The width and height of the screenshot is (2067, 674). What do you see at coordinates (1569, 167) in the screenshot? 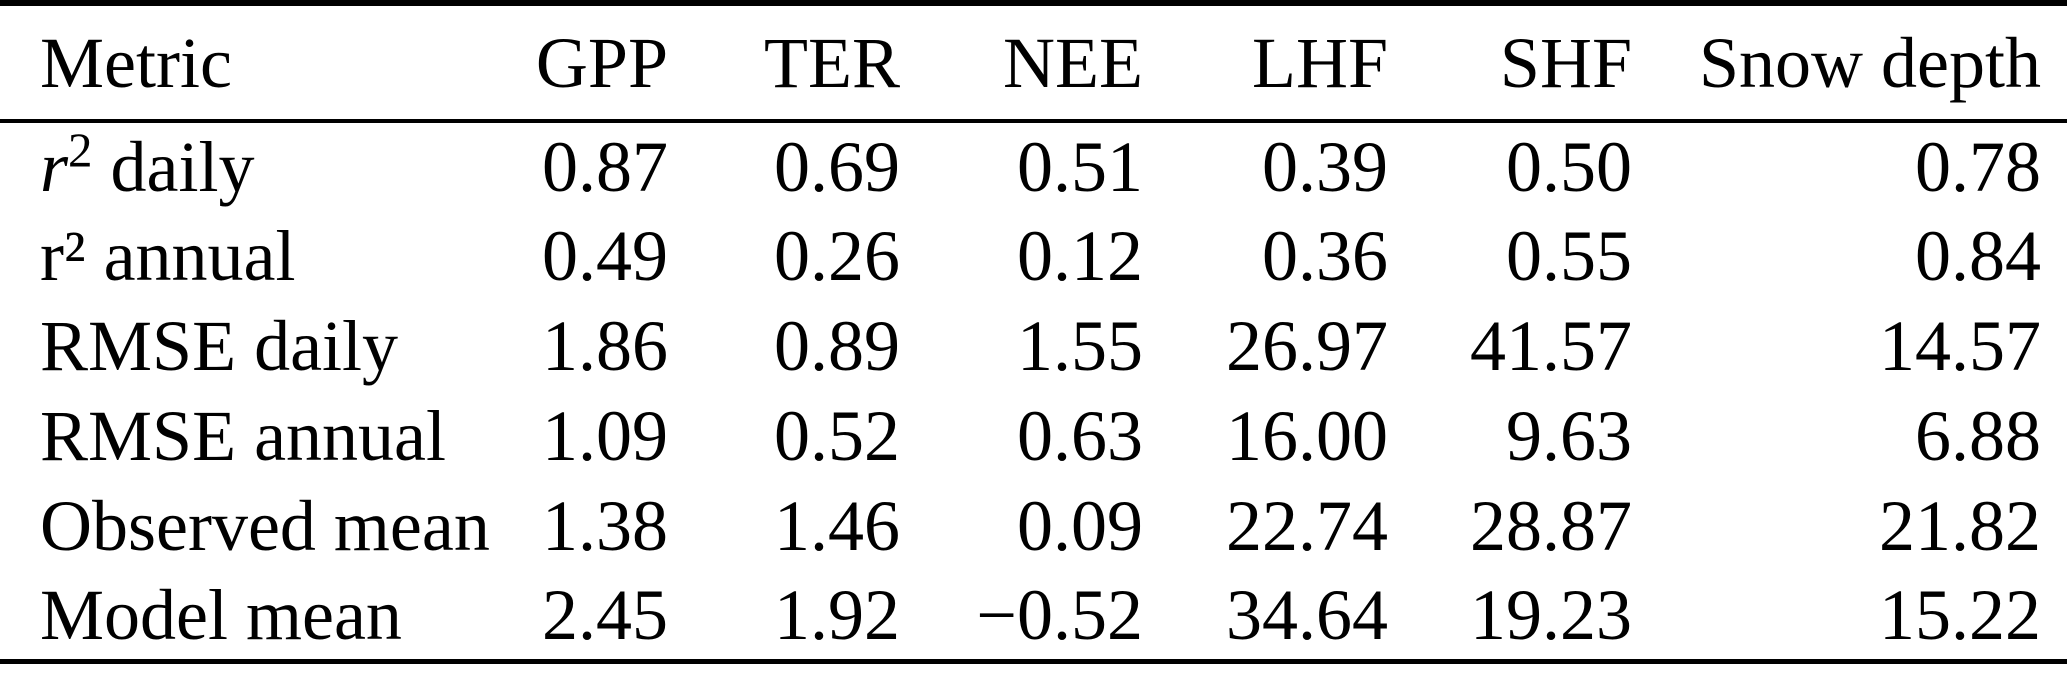
I see `cell-shf: 0.50` at bounding box center [1569, 167].